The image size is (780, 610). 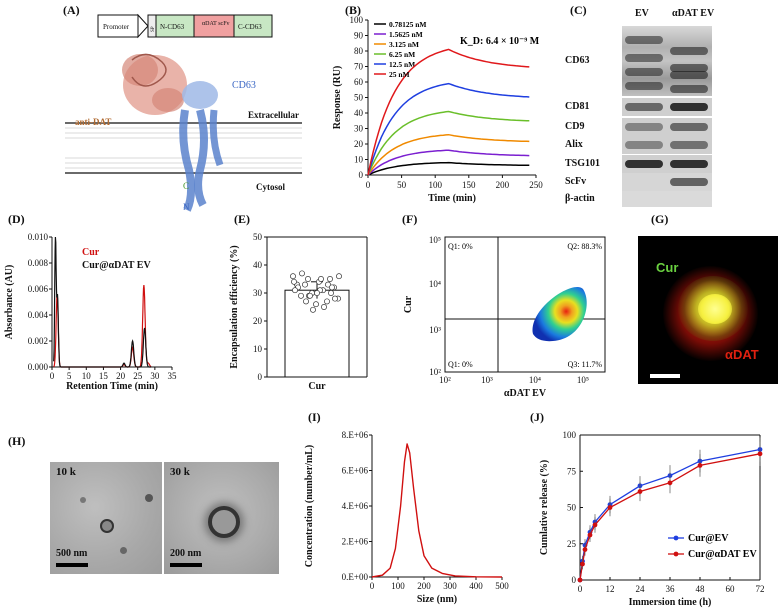 I want to click on y-tick-label: 25, so click(x=572, y=544).